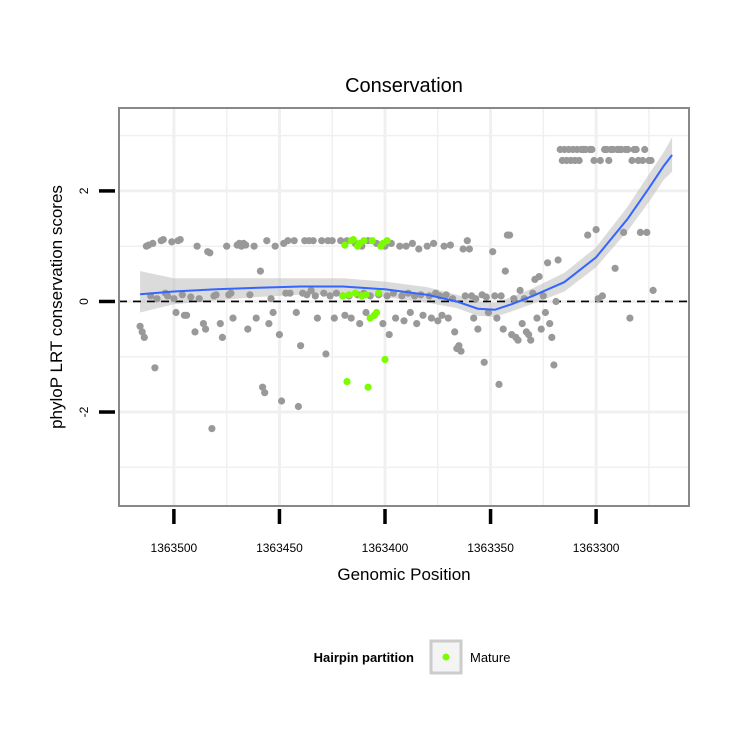  Describe the element at coordinates (174, 548) in the screenshot. I see `x-tick-label: 1363500` at that location.